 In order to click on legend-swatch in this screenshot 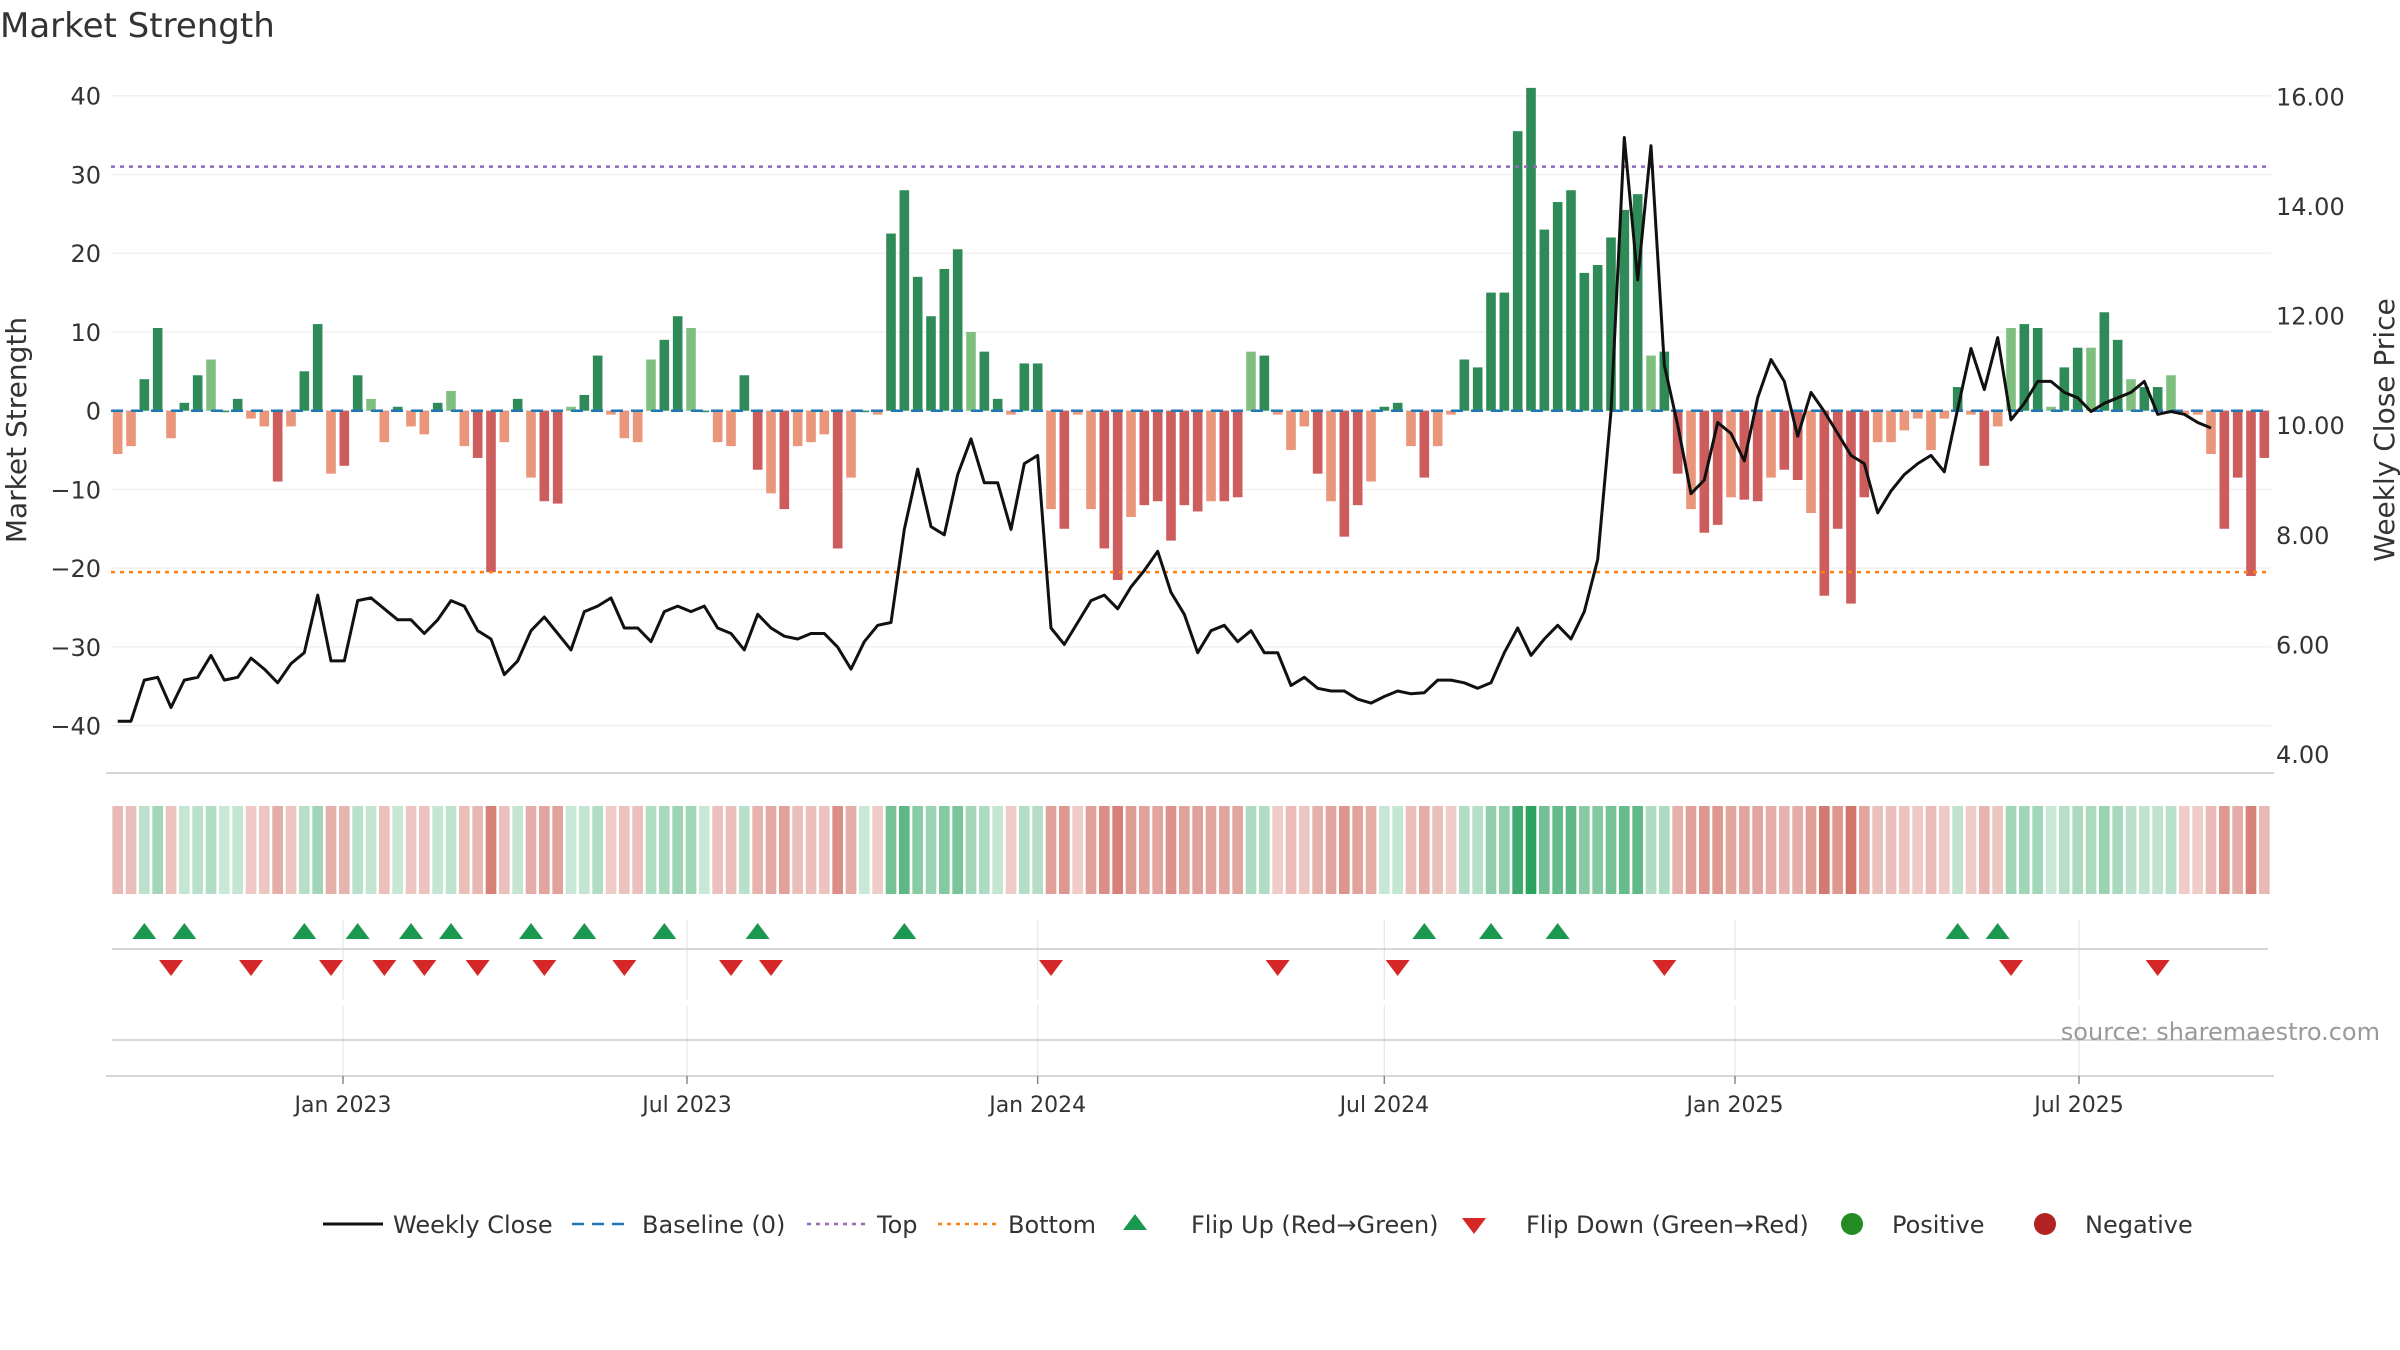, I will do `click(1474, 1226)`.